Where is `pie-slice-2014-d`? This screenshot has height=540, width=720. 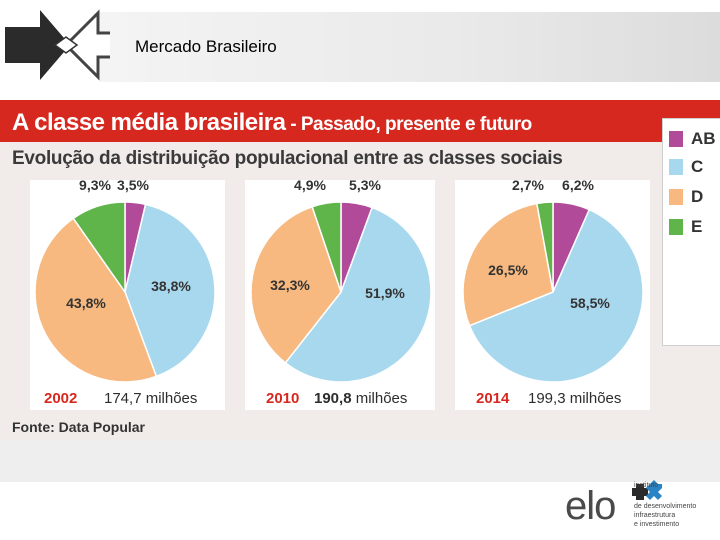
pie-slice-2014-d is located at coordinates (508, 264).